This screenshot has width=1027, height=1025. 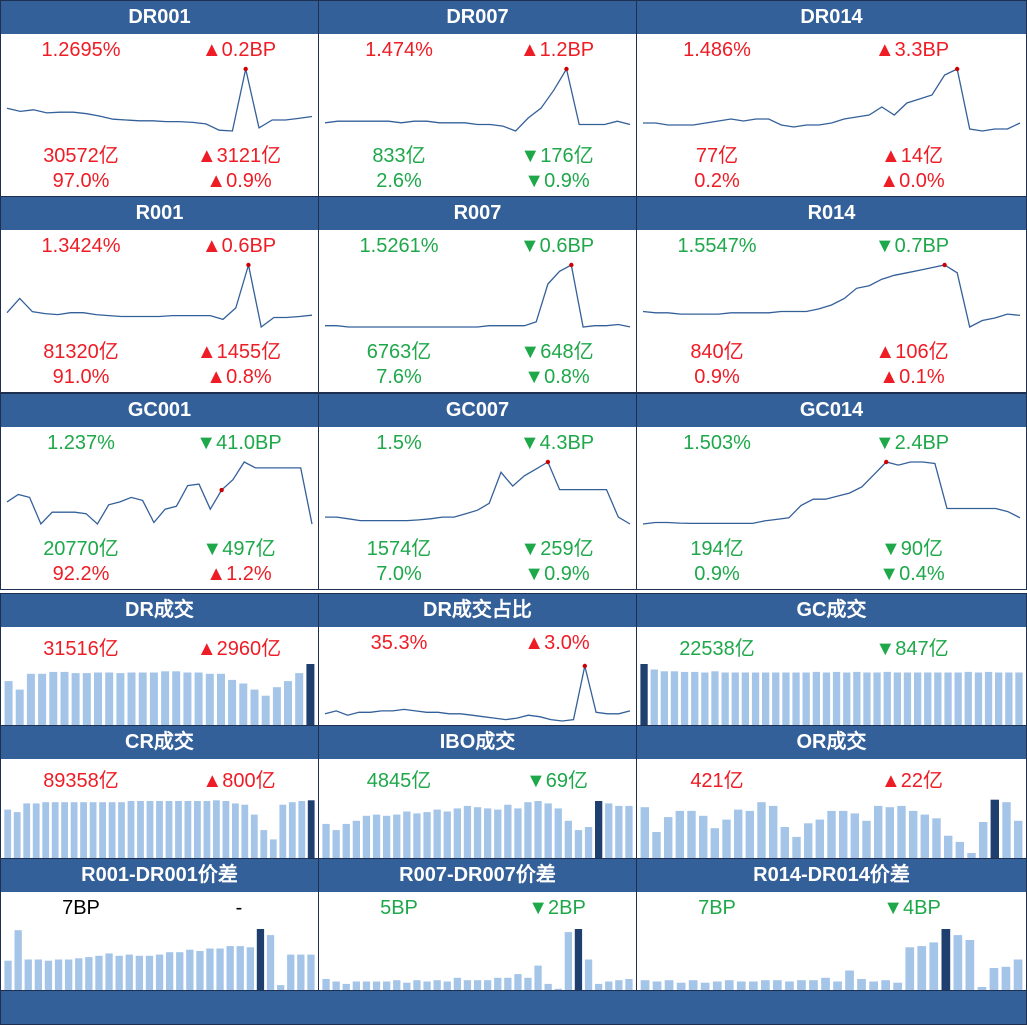 What do you see at coordinates (912, 649) in the screenshot?
I see `panel-change: ▼847亿` at bounding box center [912, 649].